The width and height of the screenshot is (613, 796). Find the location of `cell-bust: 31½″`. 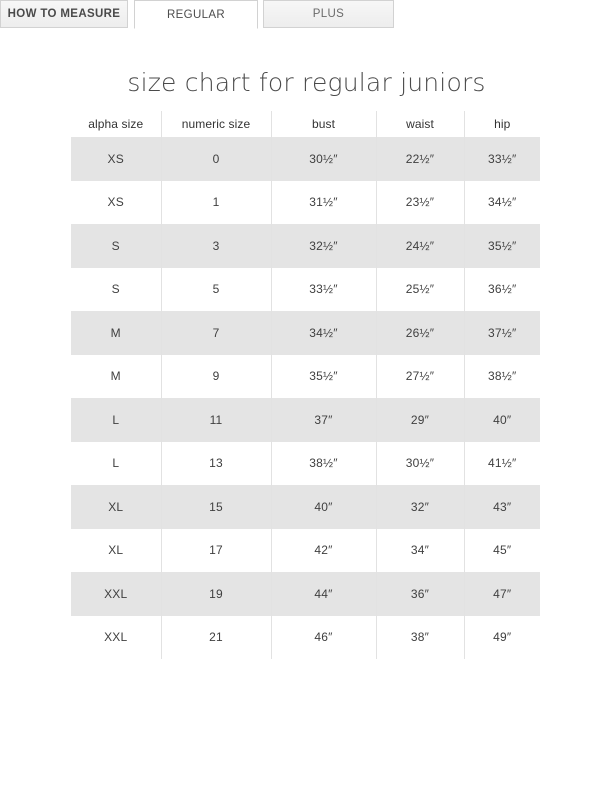

cell-bust: 31½″ is located at coordinates (324, 202).